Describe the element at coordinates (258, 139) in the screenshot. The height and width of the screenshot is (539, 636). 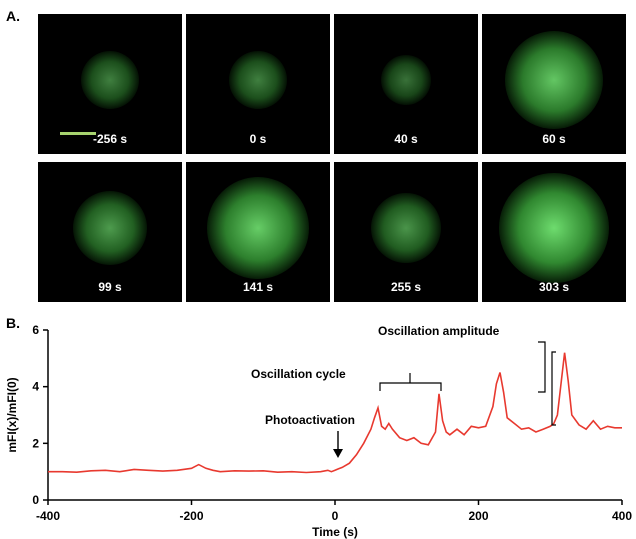
I see `frame-time-label: 0 s` at that location.